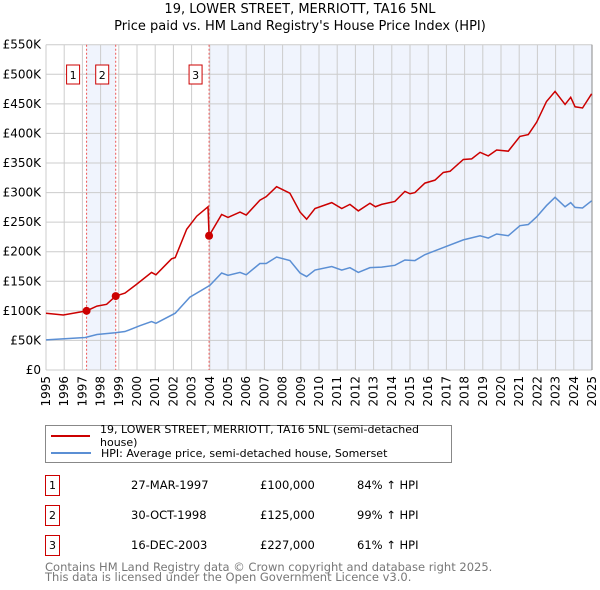 This screenshot has height=590, width=600. What do you see at coordinates (71, 453) in the screenshot?
I see `legend-blue-line` at bounding box center [71, 453].